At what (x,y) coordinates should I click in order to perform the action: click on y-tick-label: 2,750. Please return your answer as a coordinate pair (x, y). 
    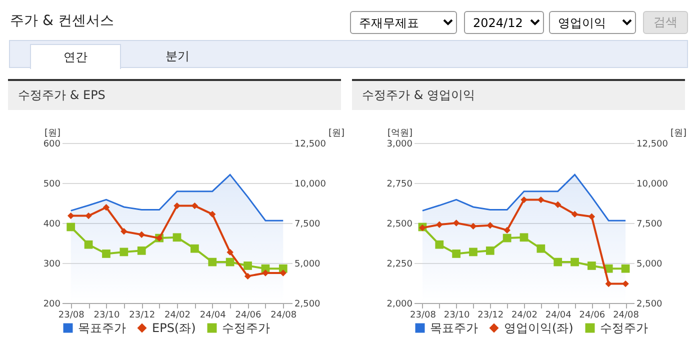
    Looking at the image, I should click on (399, 185).